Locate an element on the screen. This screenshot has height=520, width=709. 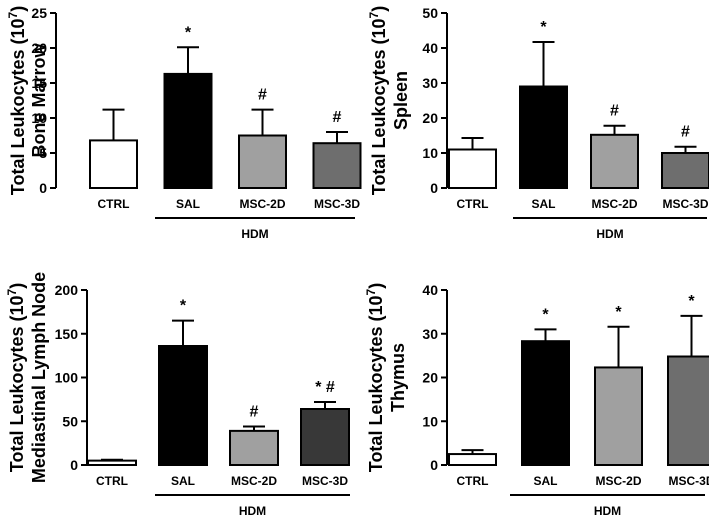
y-tick-label: 25 is located at coordinates (39, 13).